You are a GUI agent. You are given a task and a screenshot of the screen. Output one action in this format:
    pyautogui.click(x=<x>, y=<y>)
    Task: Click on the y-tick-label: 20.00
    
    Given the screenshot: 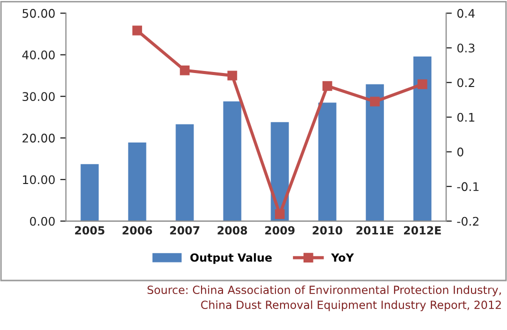 What is the action you would take?
    pyautogui.click(x=38, y=138)
    